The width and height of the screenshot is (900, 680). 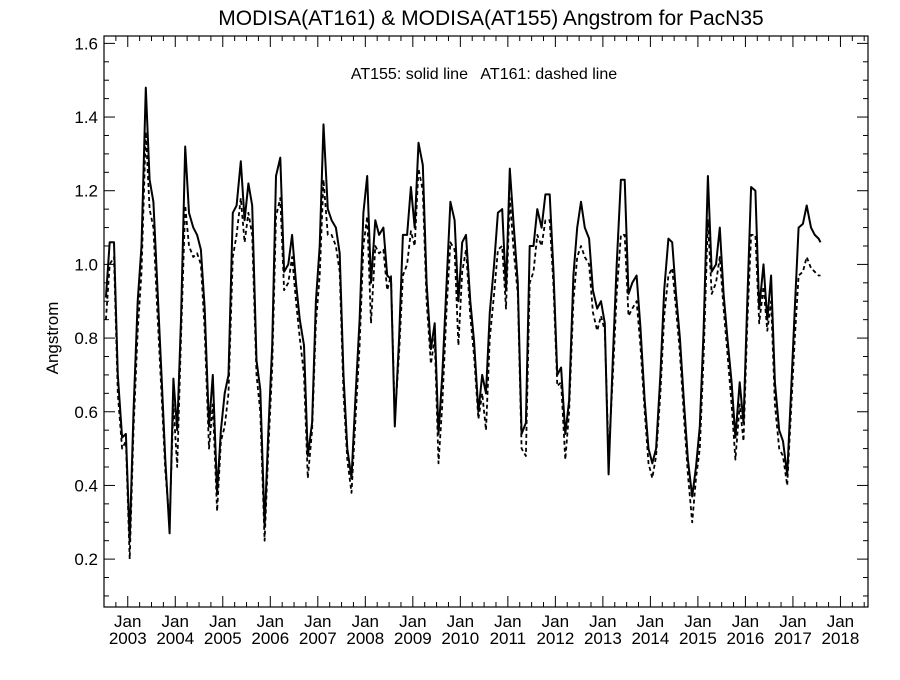 I want to click on y-tick-label: 0.6, so click(x=86, y=412).